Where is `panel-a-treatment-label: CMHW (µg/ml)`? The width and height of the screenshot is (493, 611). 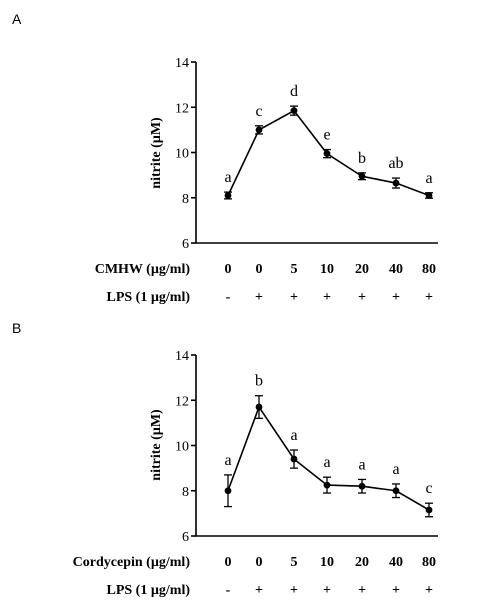
panel-a-treatment-label: CMHW (µg/ml) is located at coordinates (143, 269).